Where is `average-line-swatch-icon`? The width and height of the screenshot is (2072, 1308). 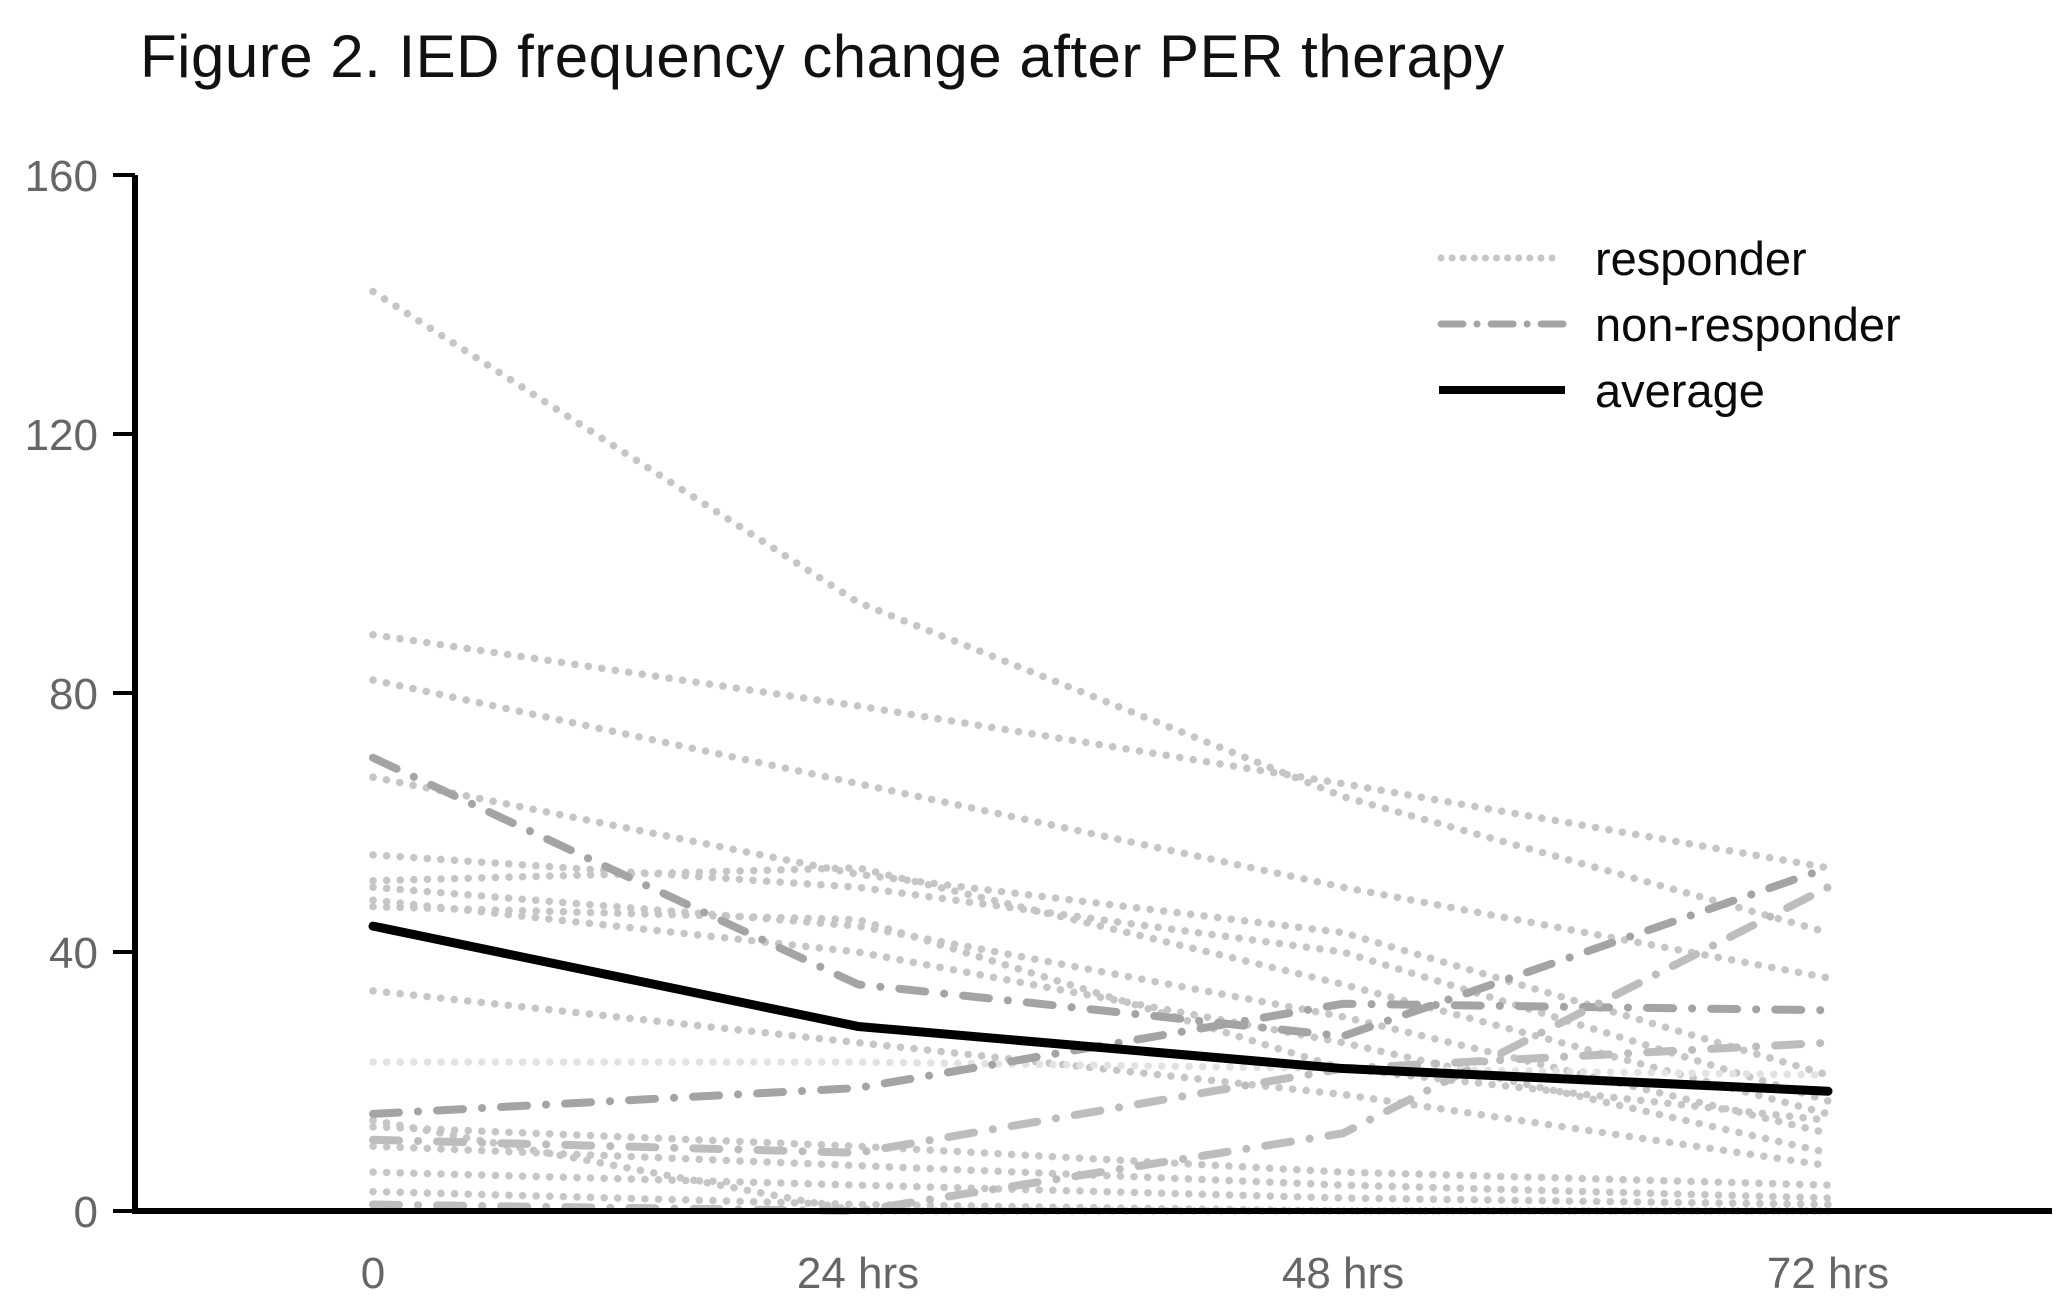 average-line-swatch-icon is located at coordinates (1502, 390).